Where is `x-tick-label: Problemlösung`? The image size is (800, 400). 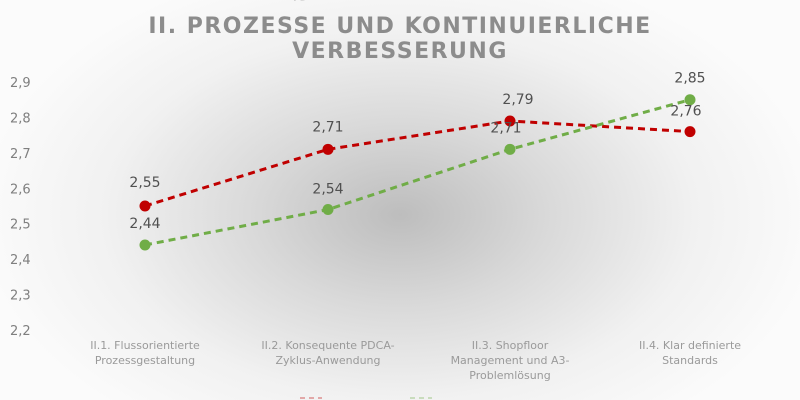 x-tick-label: Problemlösung is located at coordinates (509, 375).